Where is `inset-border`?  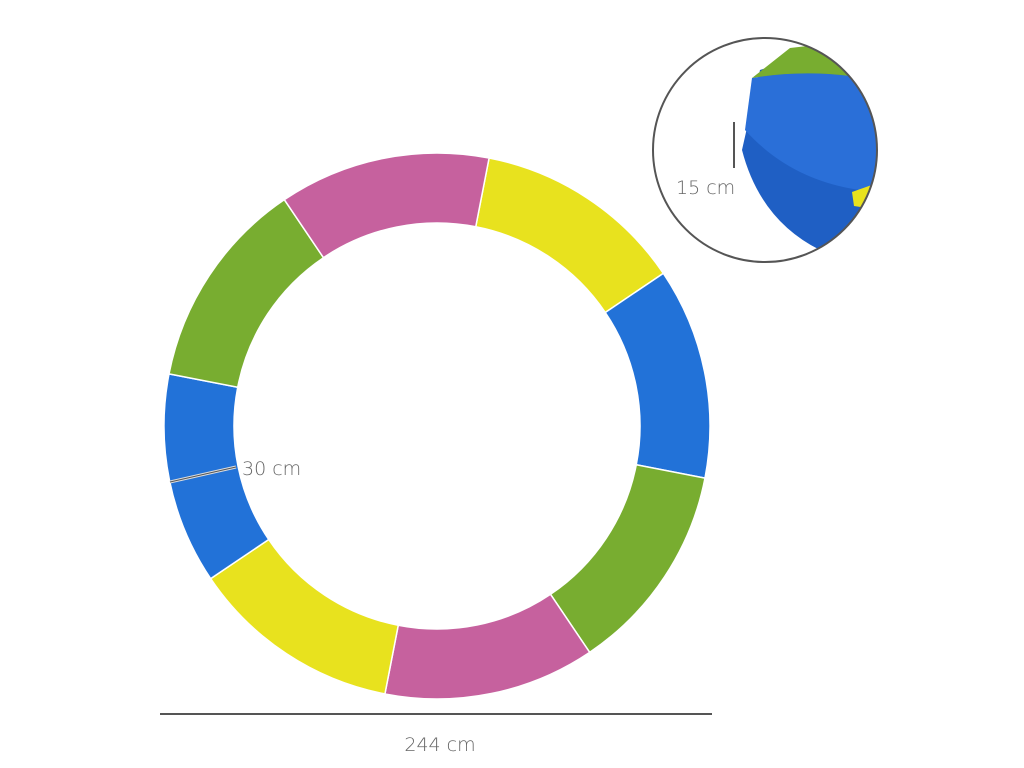 inset-border is located at coordinates (765, 150).